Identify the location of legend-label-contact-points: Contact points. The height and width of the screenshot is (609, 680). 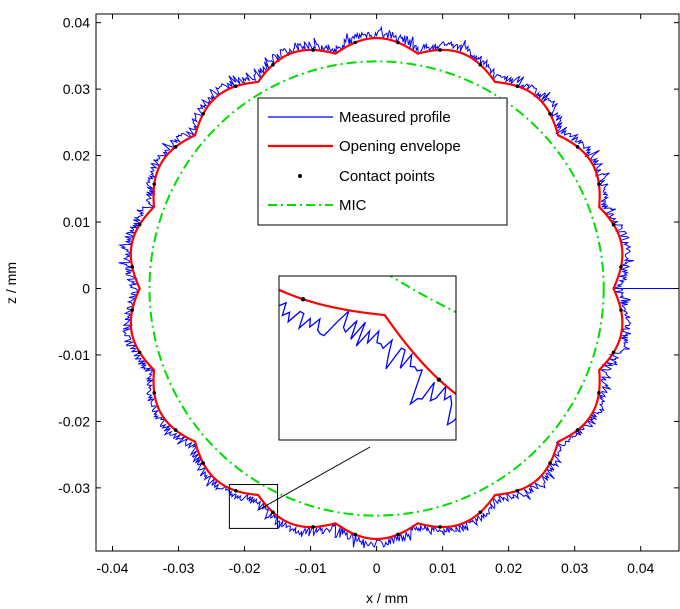
(387, 176).